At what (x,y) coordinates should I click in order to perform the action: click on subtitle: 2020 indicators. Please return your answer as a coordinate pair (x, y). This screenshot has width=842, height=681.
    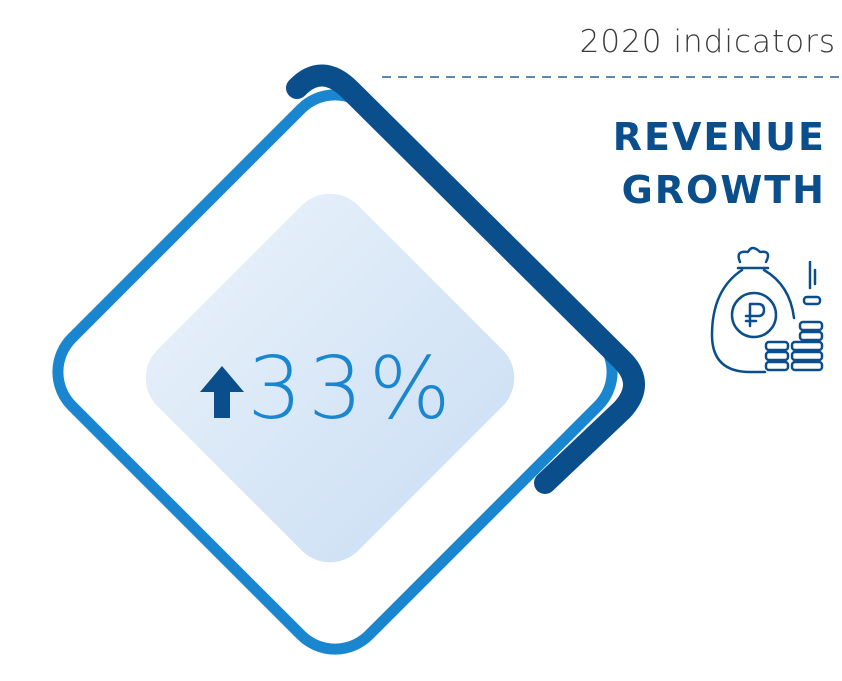
    Looking at the image, I should click on (708, 42).